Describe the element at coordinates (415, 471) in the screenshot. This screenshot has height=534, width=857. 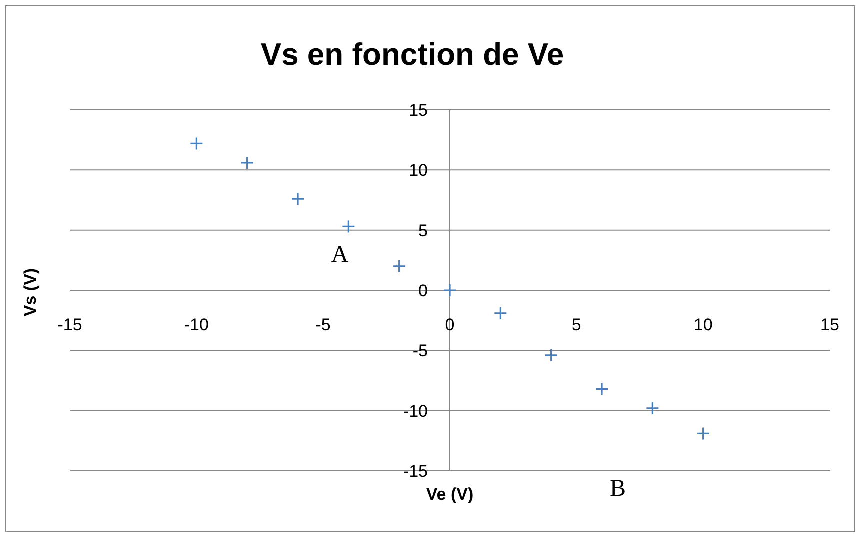
I see `y-tick-label: -15` at that location.